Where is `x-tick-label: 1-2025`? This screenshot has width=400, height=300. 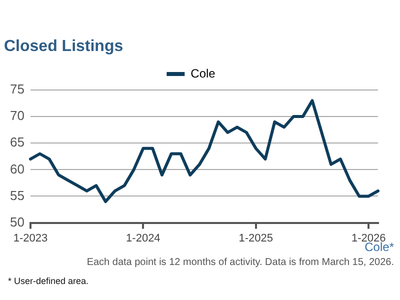
x-tick-label: 1-2025 is located at coordinates (256, 238).